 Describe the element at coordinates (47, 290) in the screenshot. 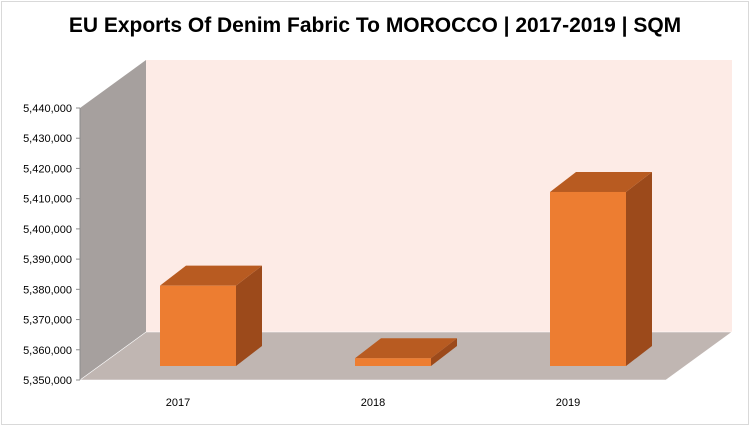

I see `y-tick-label: 5,380,000` at that location.